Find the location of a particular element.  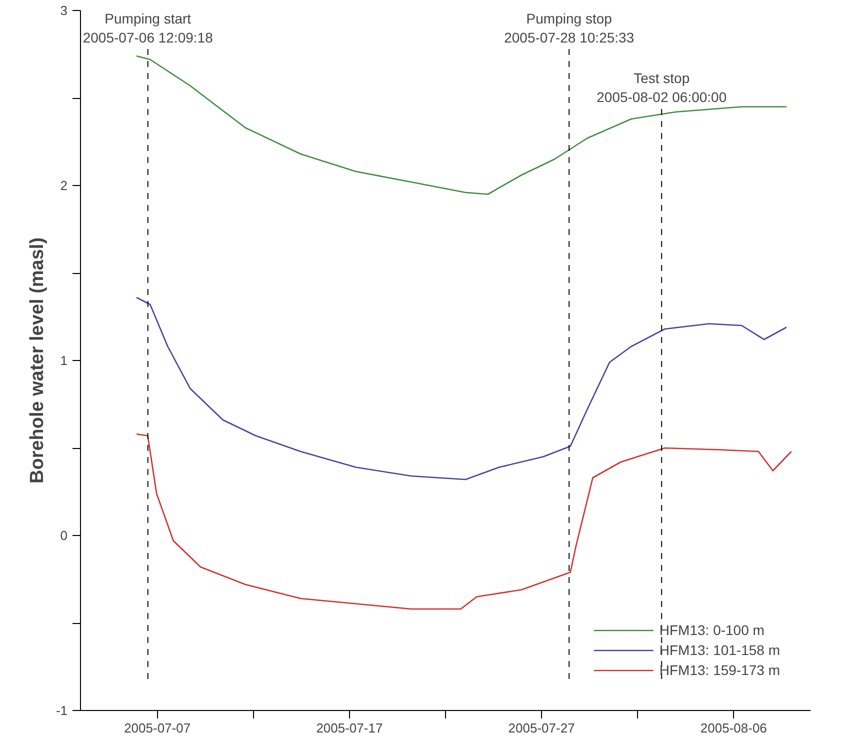

x-tick-label: 2005-07-27 is located at coordinates (541, 728).